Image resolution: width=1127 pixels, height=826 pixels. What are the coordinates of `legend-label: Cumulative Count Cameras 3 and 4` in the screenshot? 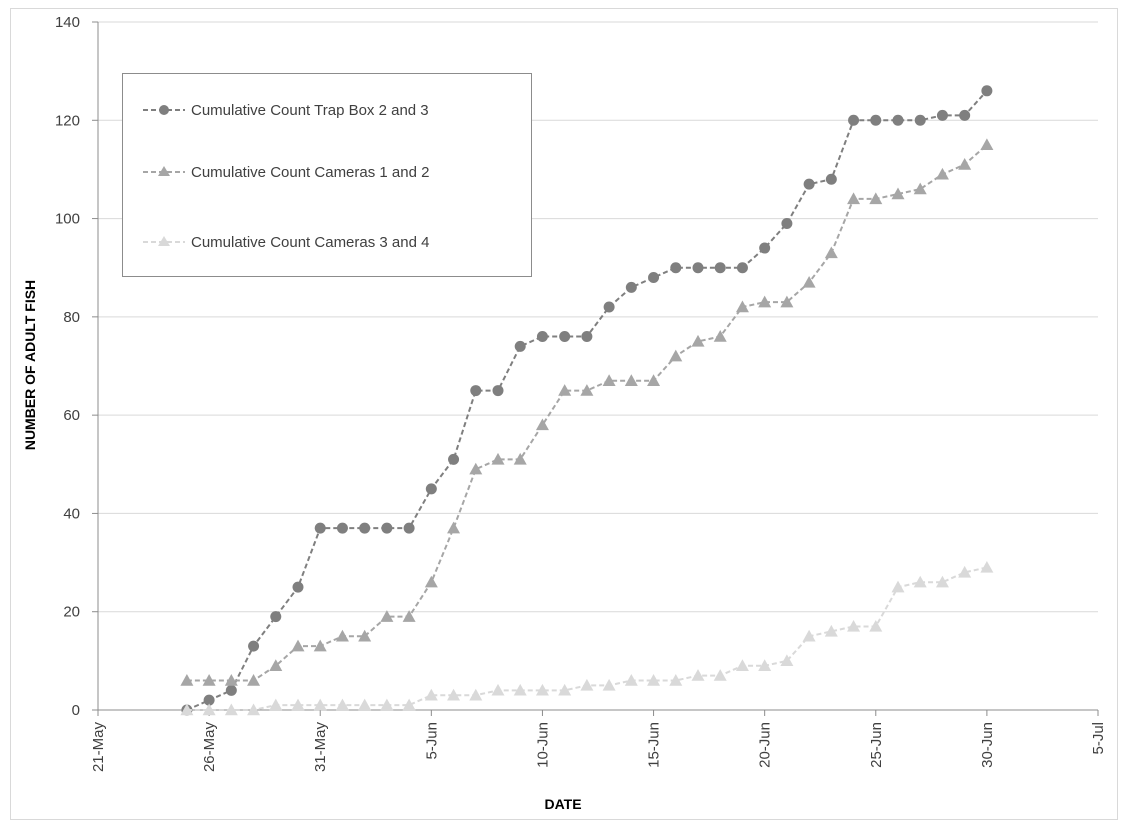 It's located at (310, 242).